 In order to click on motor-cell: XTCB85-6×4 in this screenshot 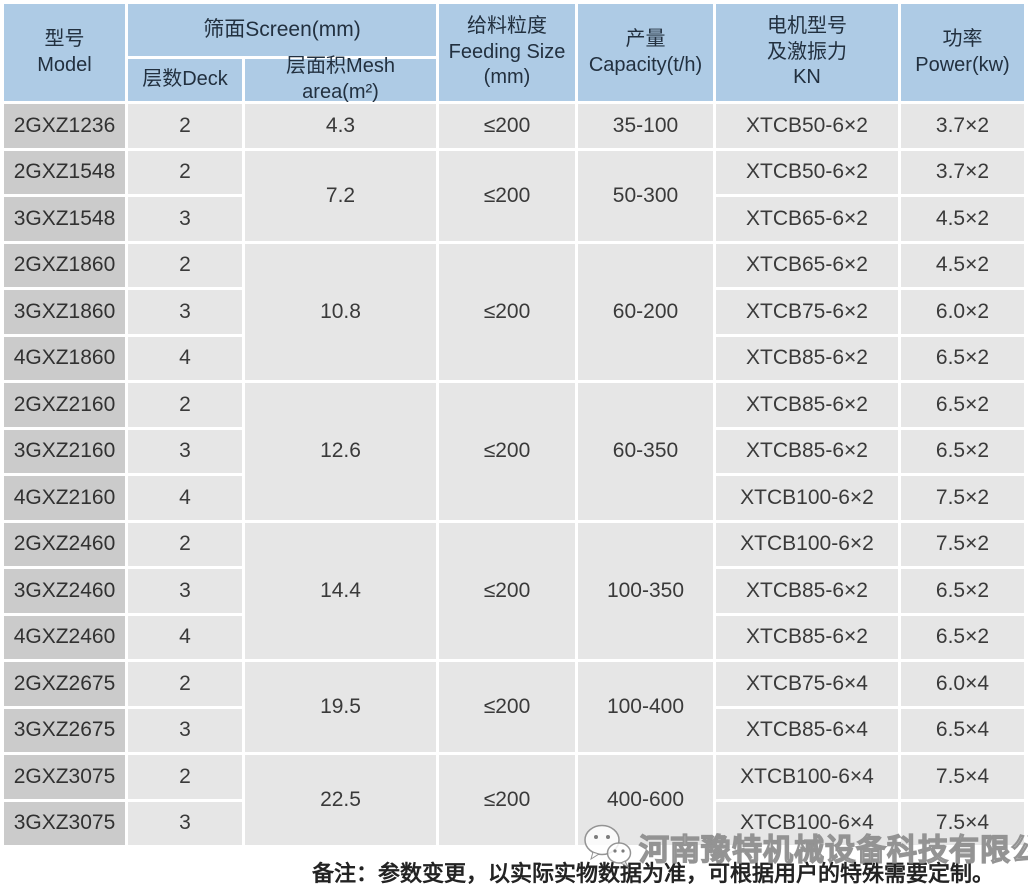, I will do `click(807, 730)`.